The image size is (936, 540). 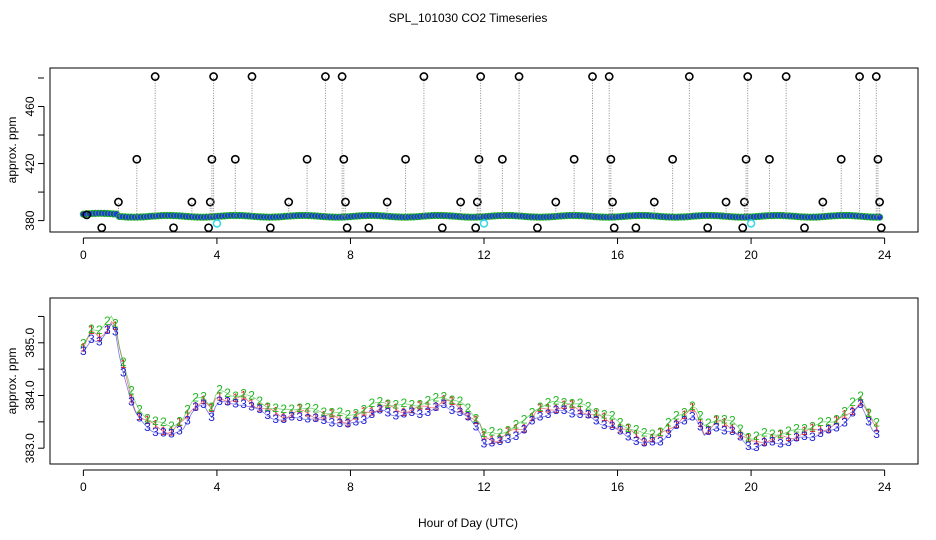 I want to click on top-x-tick-label: 12, so click(x=484, y=255).